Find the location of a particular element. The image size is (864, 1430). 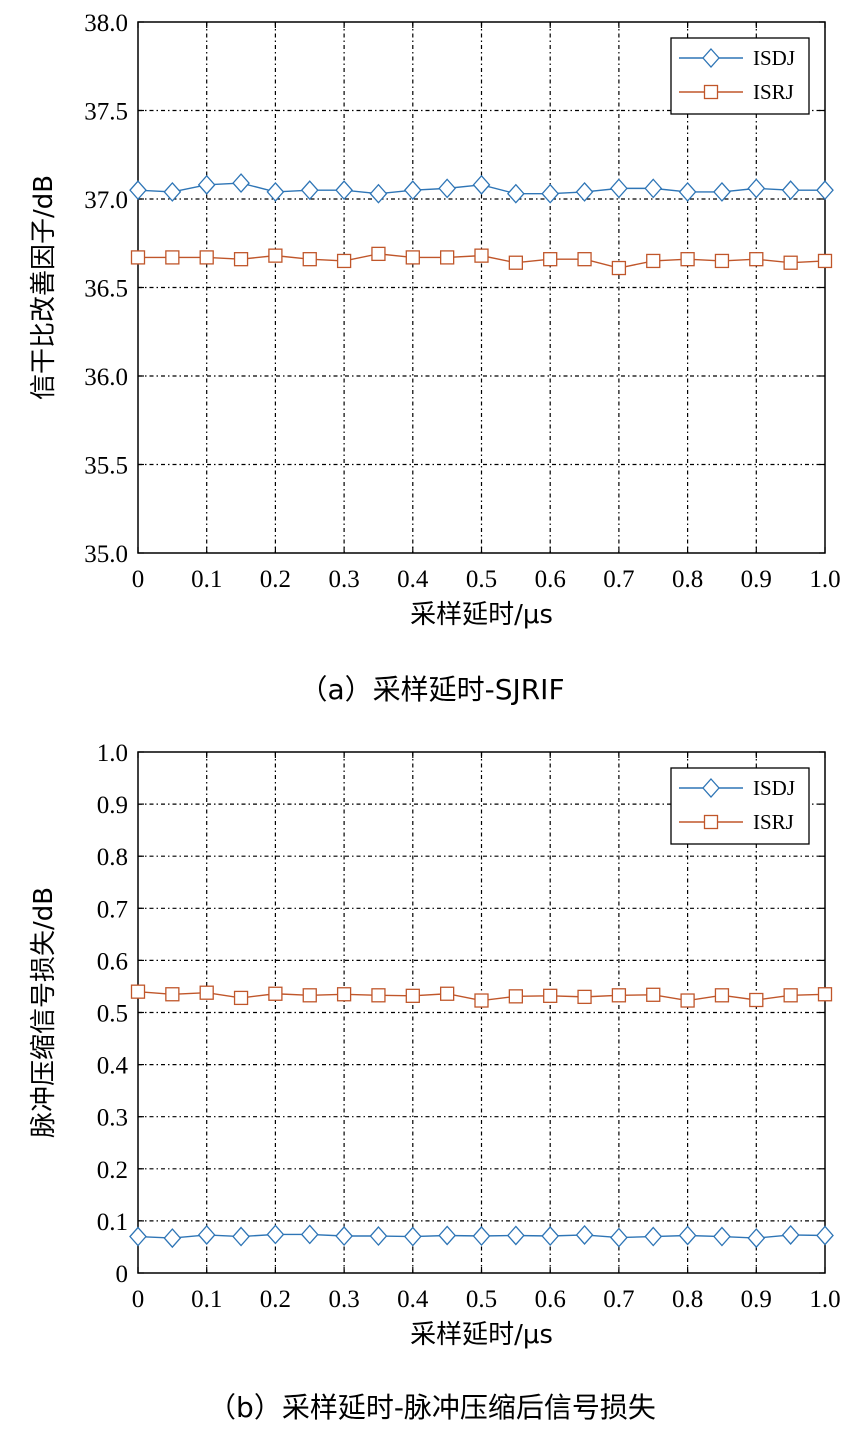

y-tick-label: 0.1 is located at coordinates (112, 1222).